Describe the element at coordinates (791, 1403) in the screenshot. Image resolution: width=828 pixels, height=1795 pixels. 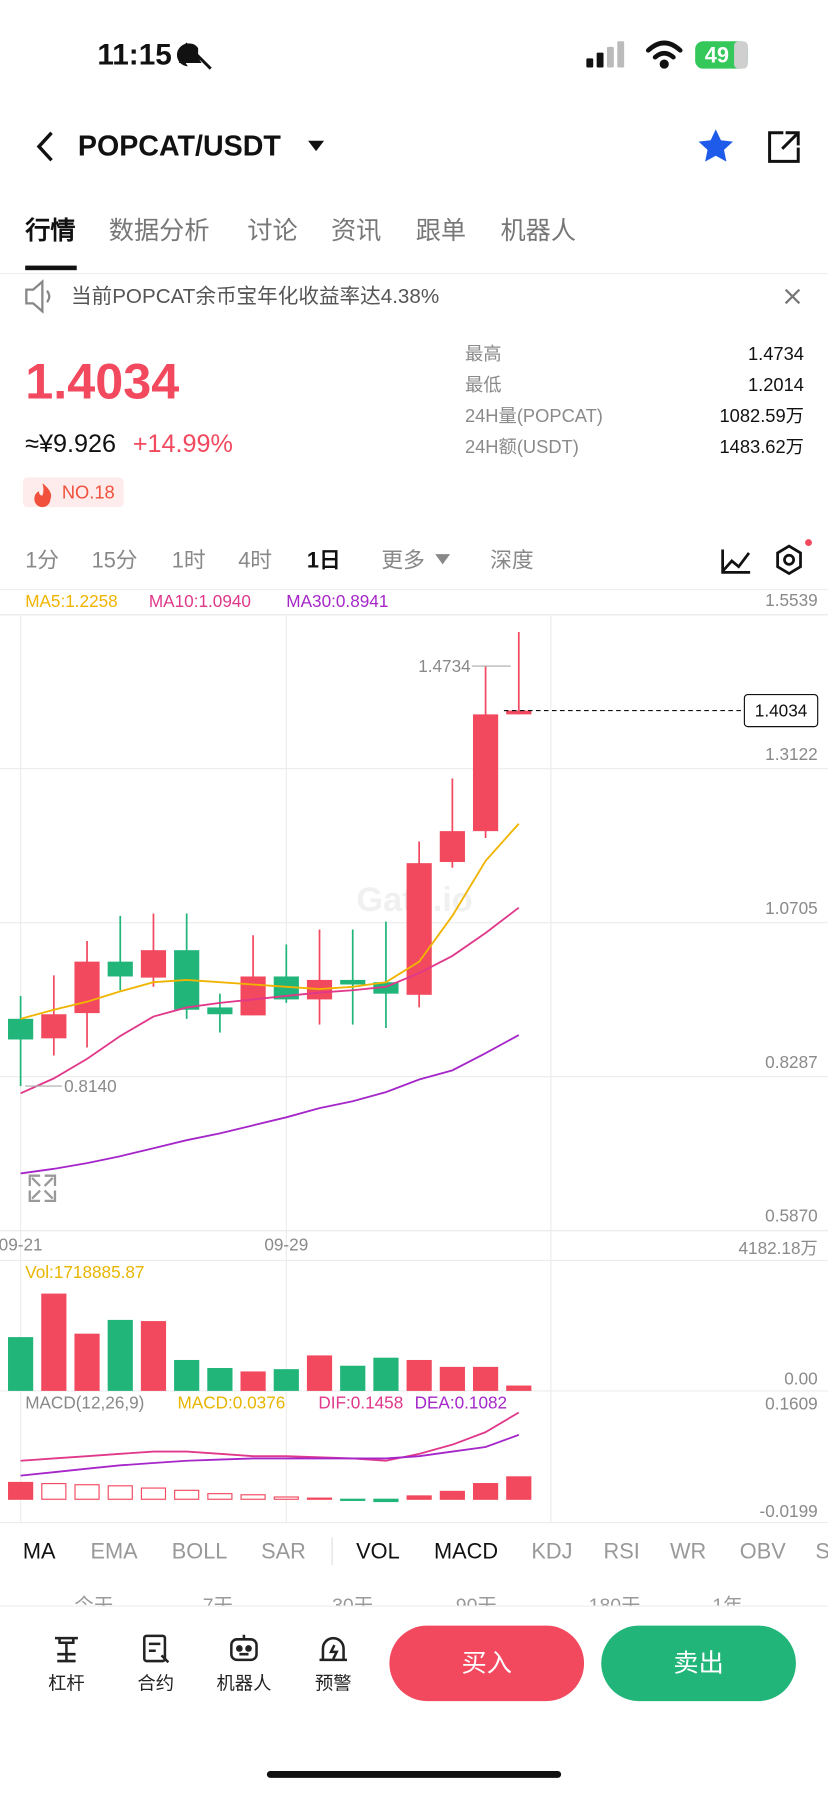
I see `y-tick-label: 0.1609` at that location.